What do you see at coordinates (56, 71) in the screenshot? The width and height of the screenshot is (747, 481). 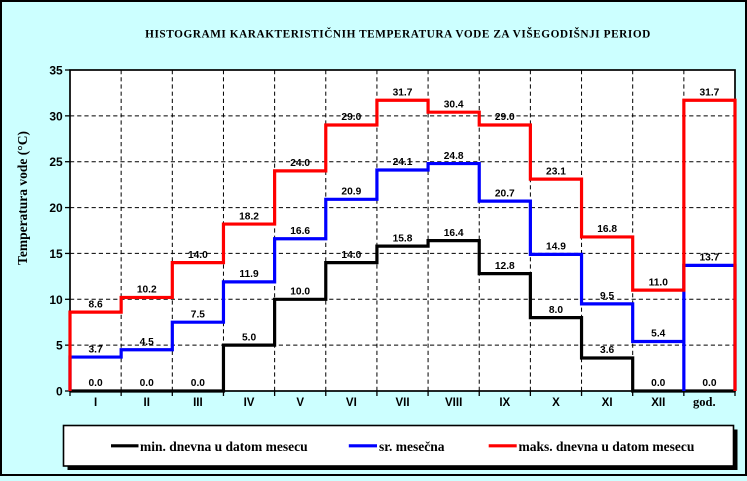 I see `svg-text: 35` at bounding box center [56, 71].